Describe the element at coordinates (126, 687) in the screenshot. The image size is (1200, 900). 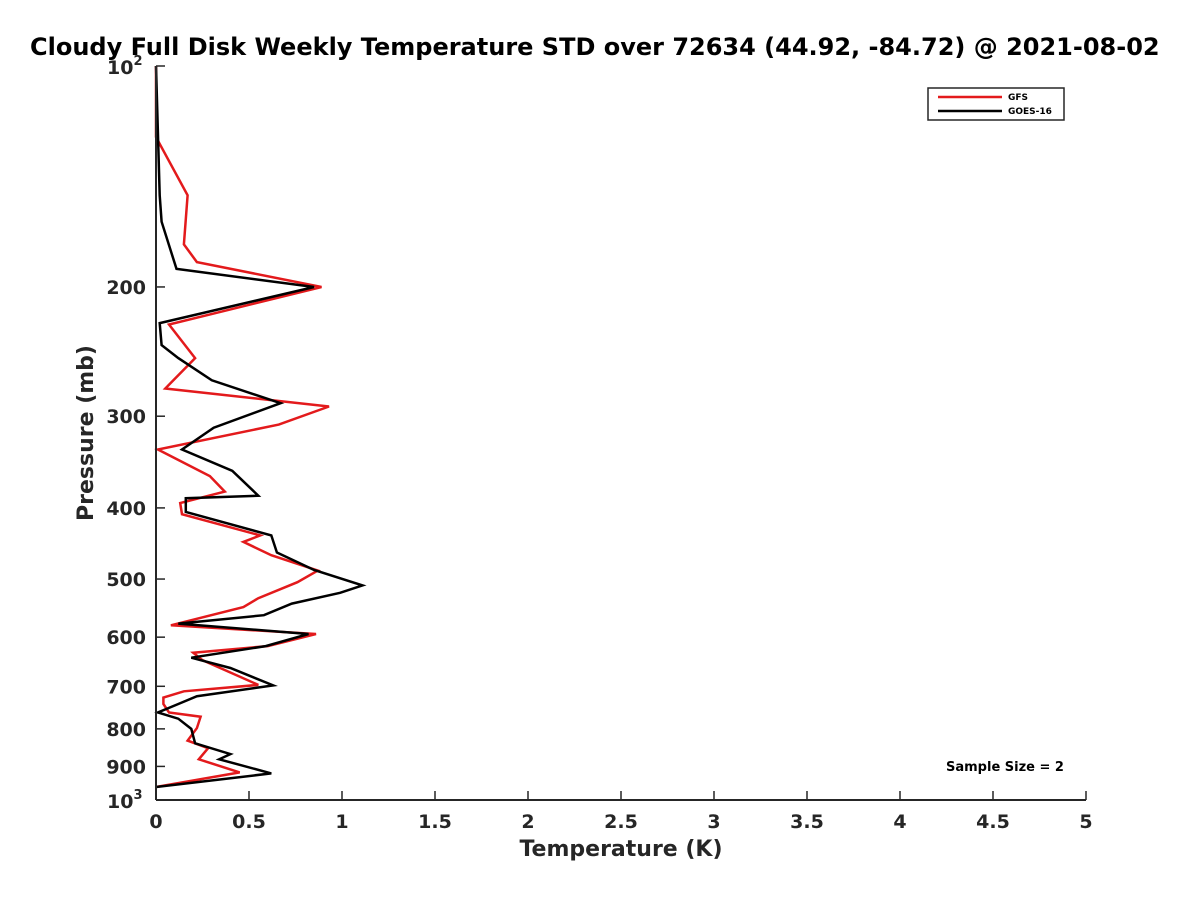
I see `y-tick-label: 700` at that location.